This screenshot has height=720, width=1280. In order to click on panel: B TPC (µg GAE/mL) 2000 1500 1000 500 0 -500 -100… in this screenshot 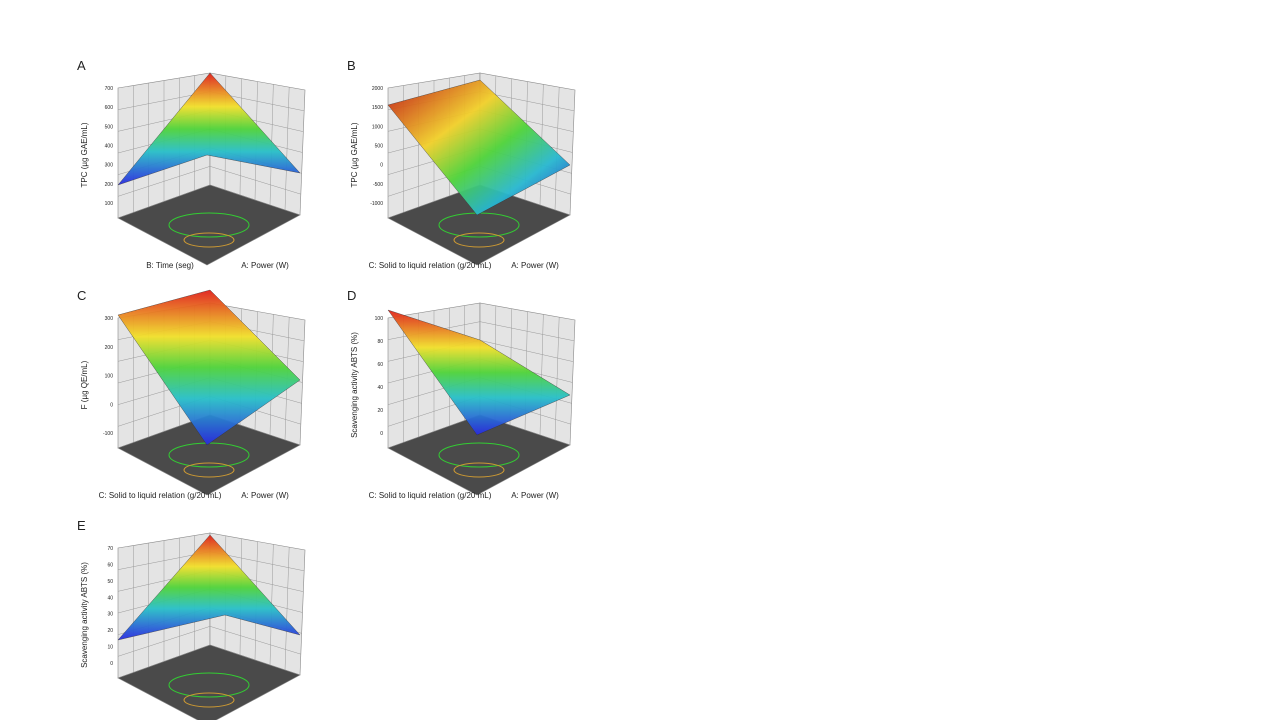, I will do `click(461, 164)`.